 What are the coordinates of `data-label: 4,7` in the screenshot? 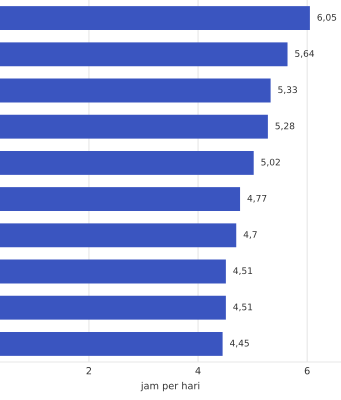 It's located at (250, 235).